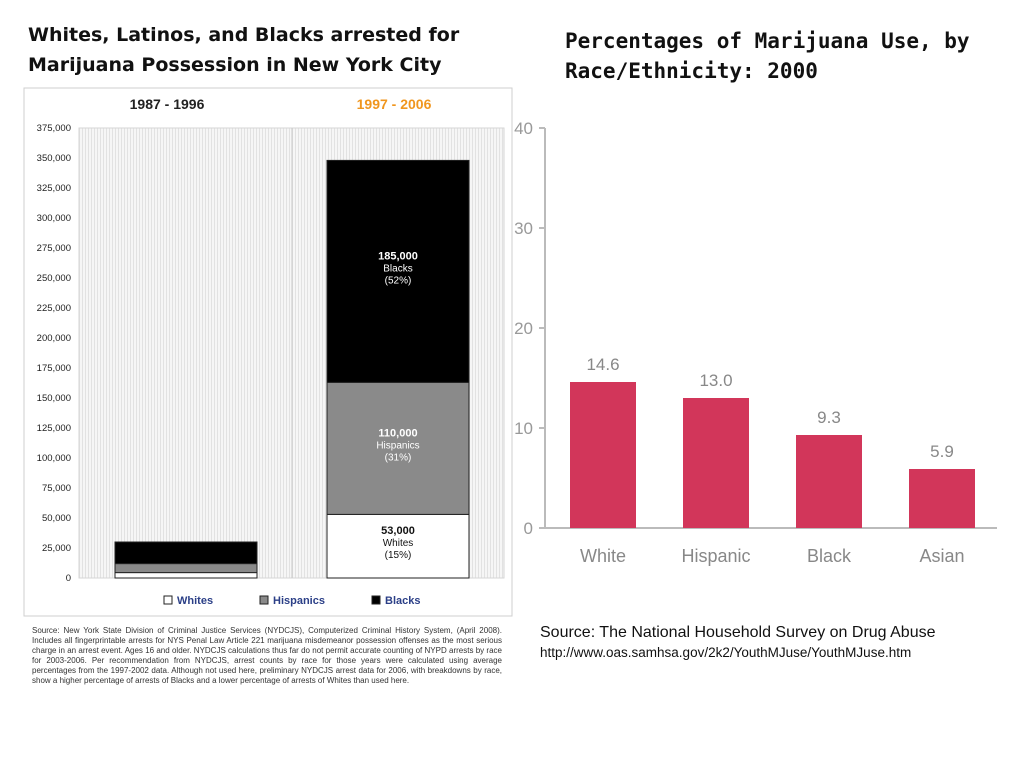  Describe the element at coordinates (942, 498) in the screenshot. I see `bar-asian` at that location.